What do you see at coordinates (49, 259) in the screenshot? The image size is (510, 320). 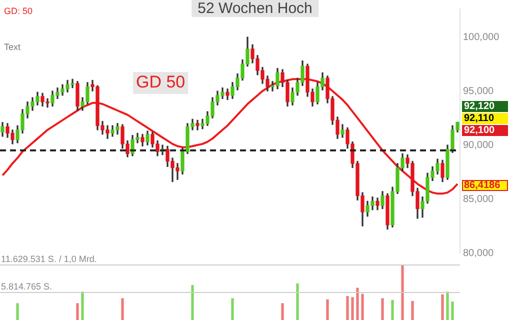 I see `ref-line-label: 11.629.531 S. / 1,0 Mrd.` at bounding box center [49, 259].